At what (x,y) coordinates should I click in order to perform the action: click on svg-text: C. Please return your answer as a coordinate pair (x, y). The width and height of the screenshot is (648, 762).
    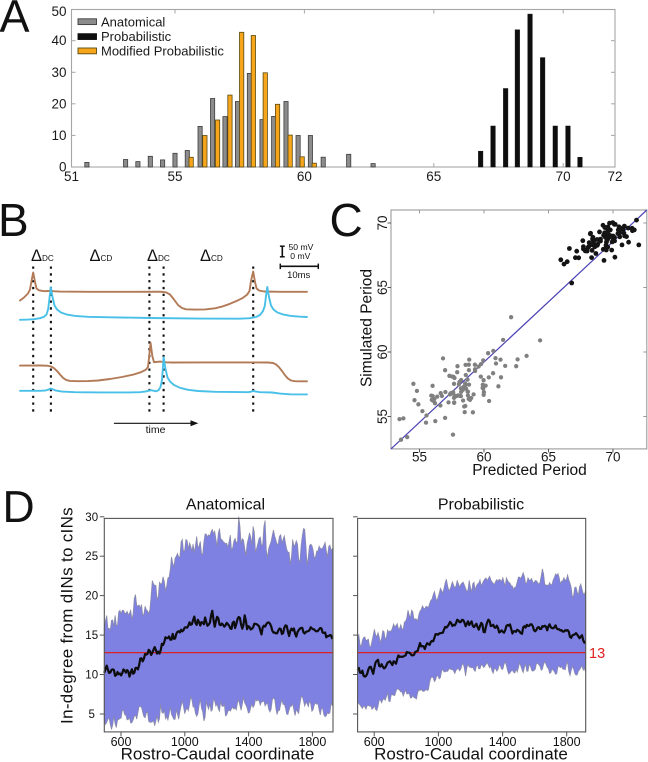
    Looking at the image, I should click on (346, 220).